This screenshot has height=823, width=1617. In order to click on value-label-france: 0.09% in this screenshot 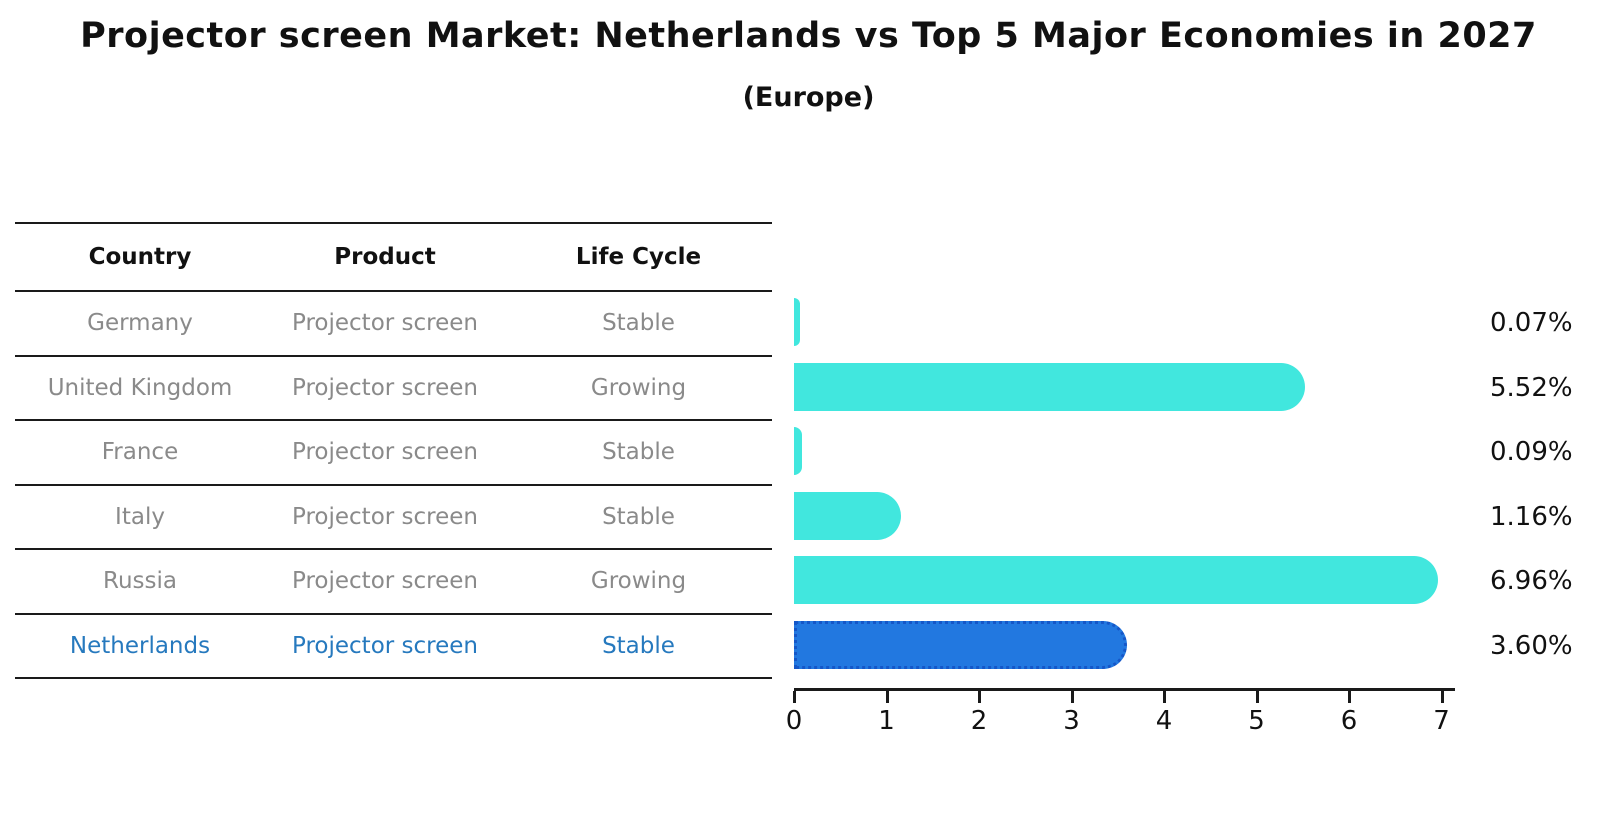, I will do `click(1531, 452)`.